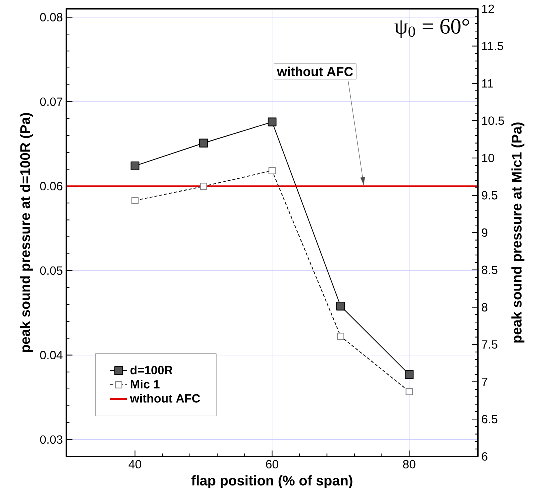  Describe the element at coordinates (432, 28) in the screenshot. I see `annotation: ψ$_{0}$ = 60°` at that location.